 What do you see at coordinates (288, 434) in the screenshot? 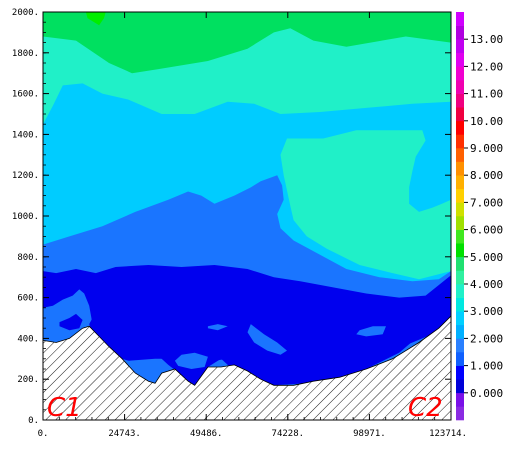
I see `x-tick-label: 74228.` at bounding box center [288, 434].